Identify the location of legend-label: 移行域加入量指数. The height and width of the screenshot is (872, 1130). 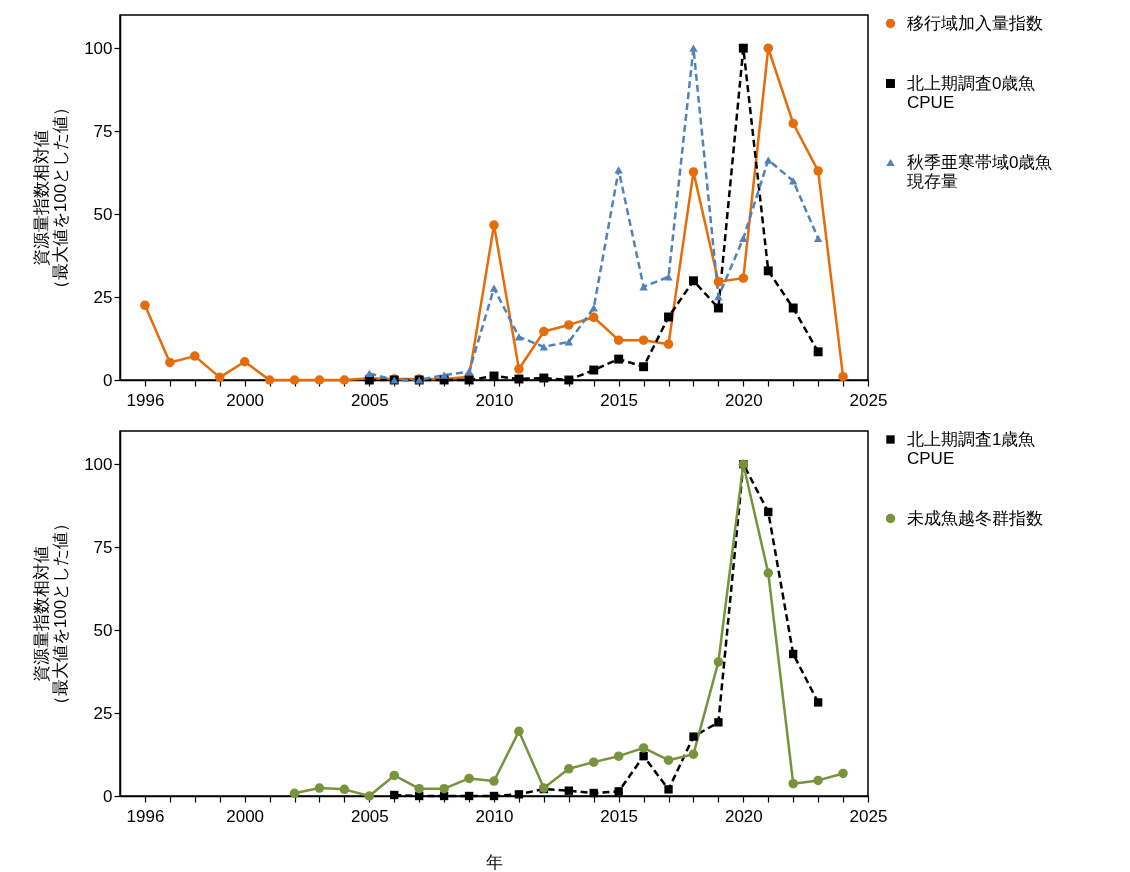
(975, 23).